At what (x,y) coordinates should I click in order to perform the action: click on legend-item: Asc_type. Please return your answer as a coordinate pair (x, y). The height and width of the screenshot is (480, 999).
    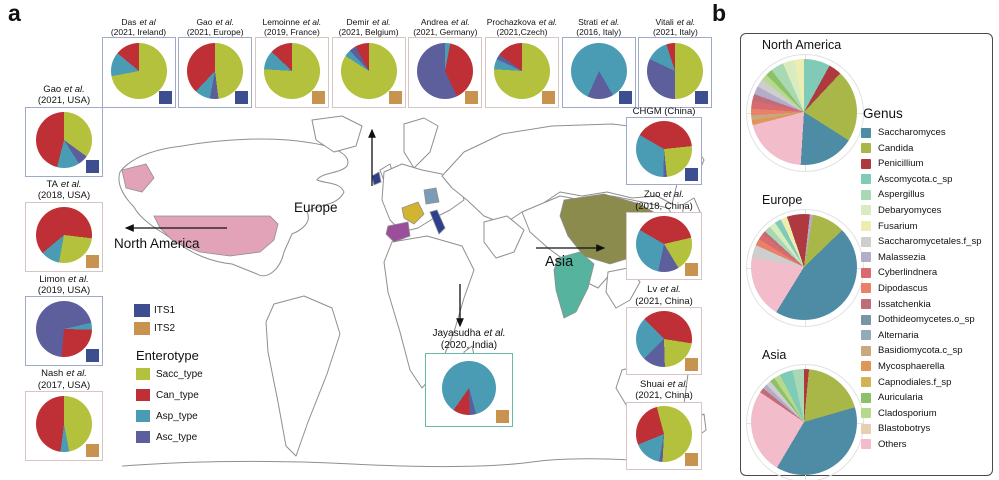
    Looking at the image, I should click on (168, 437).